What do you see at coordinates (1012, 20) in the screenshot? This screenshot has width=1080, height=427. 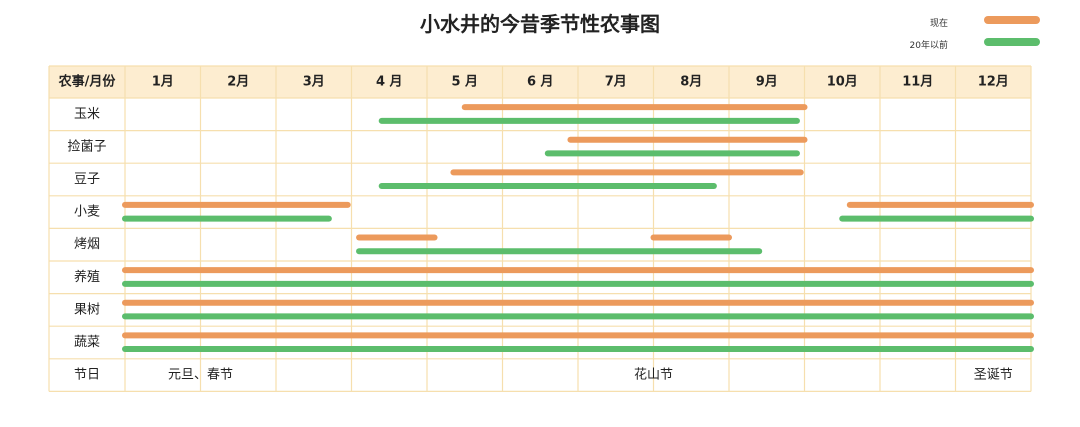 I see `legend-swatch-now` at bounding box center [1012, 20].